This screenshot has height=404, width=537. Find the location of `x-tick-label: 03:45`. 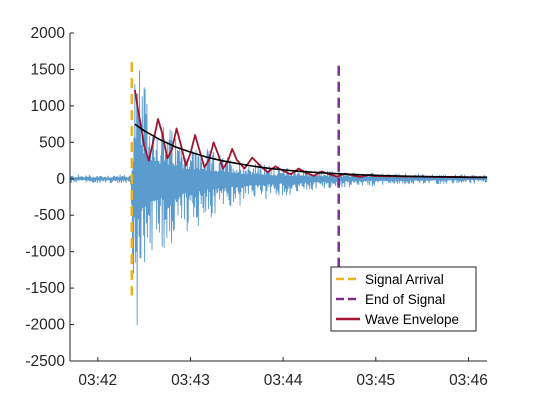

x-tick-label: 03:45 is located at coordinates (375, 380).